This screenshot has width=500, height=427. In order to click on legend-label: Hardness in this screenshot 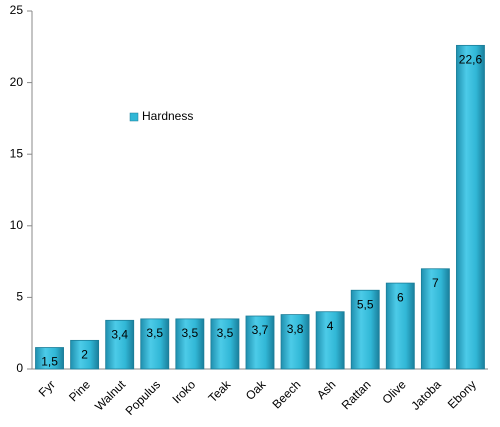, I will do `click(167, 116)`.